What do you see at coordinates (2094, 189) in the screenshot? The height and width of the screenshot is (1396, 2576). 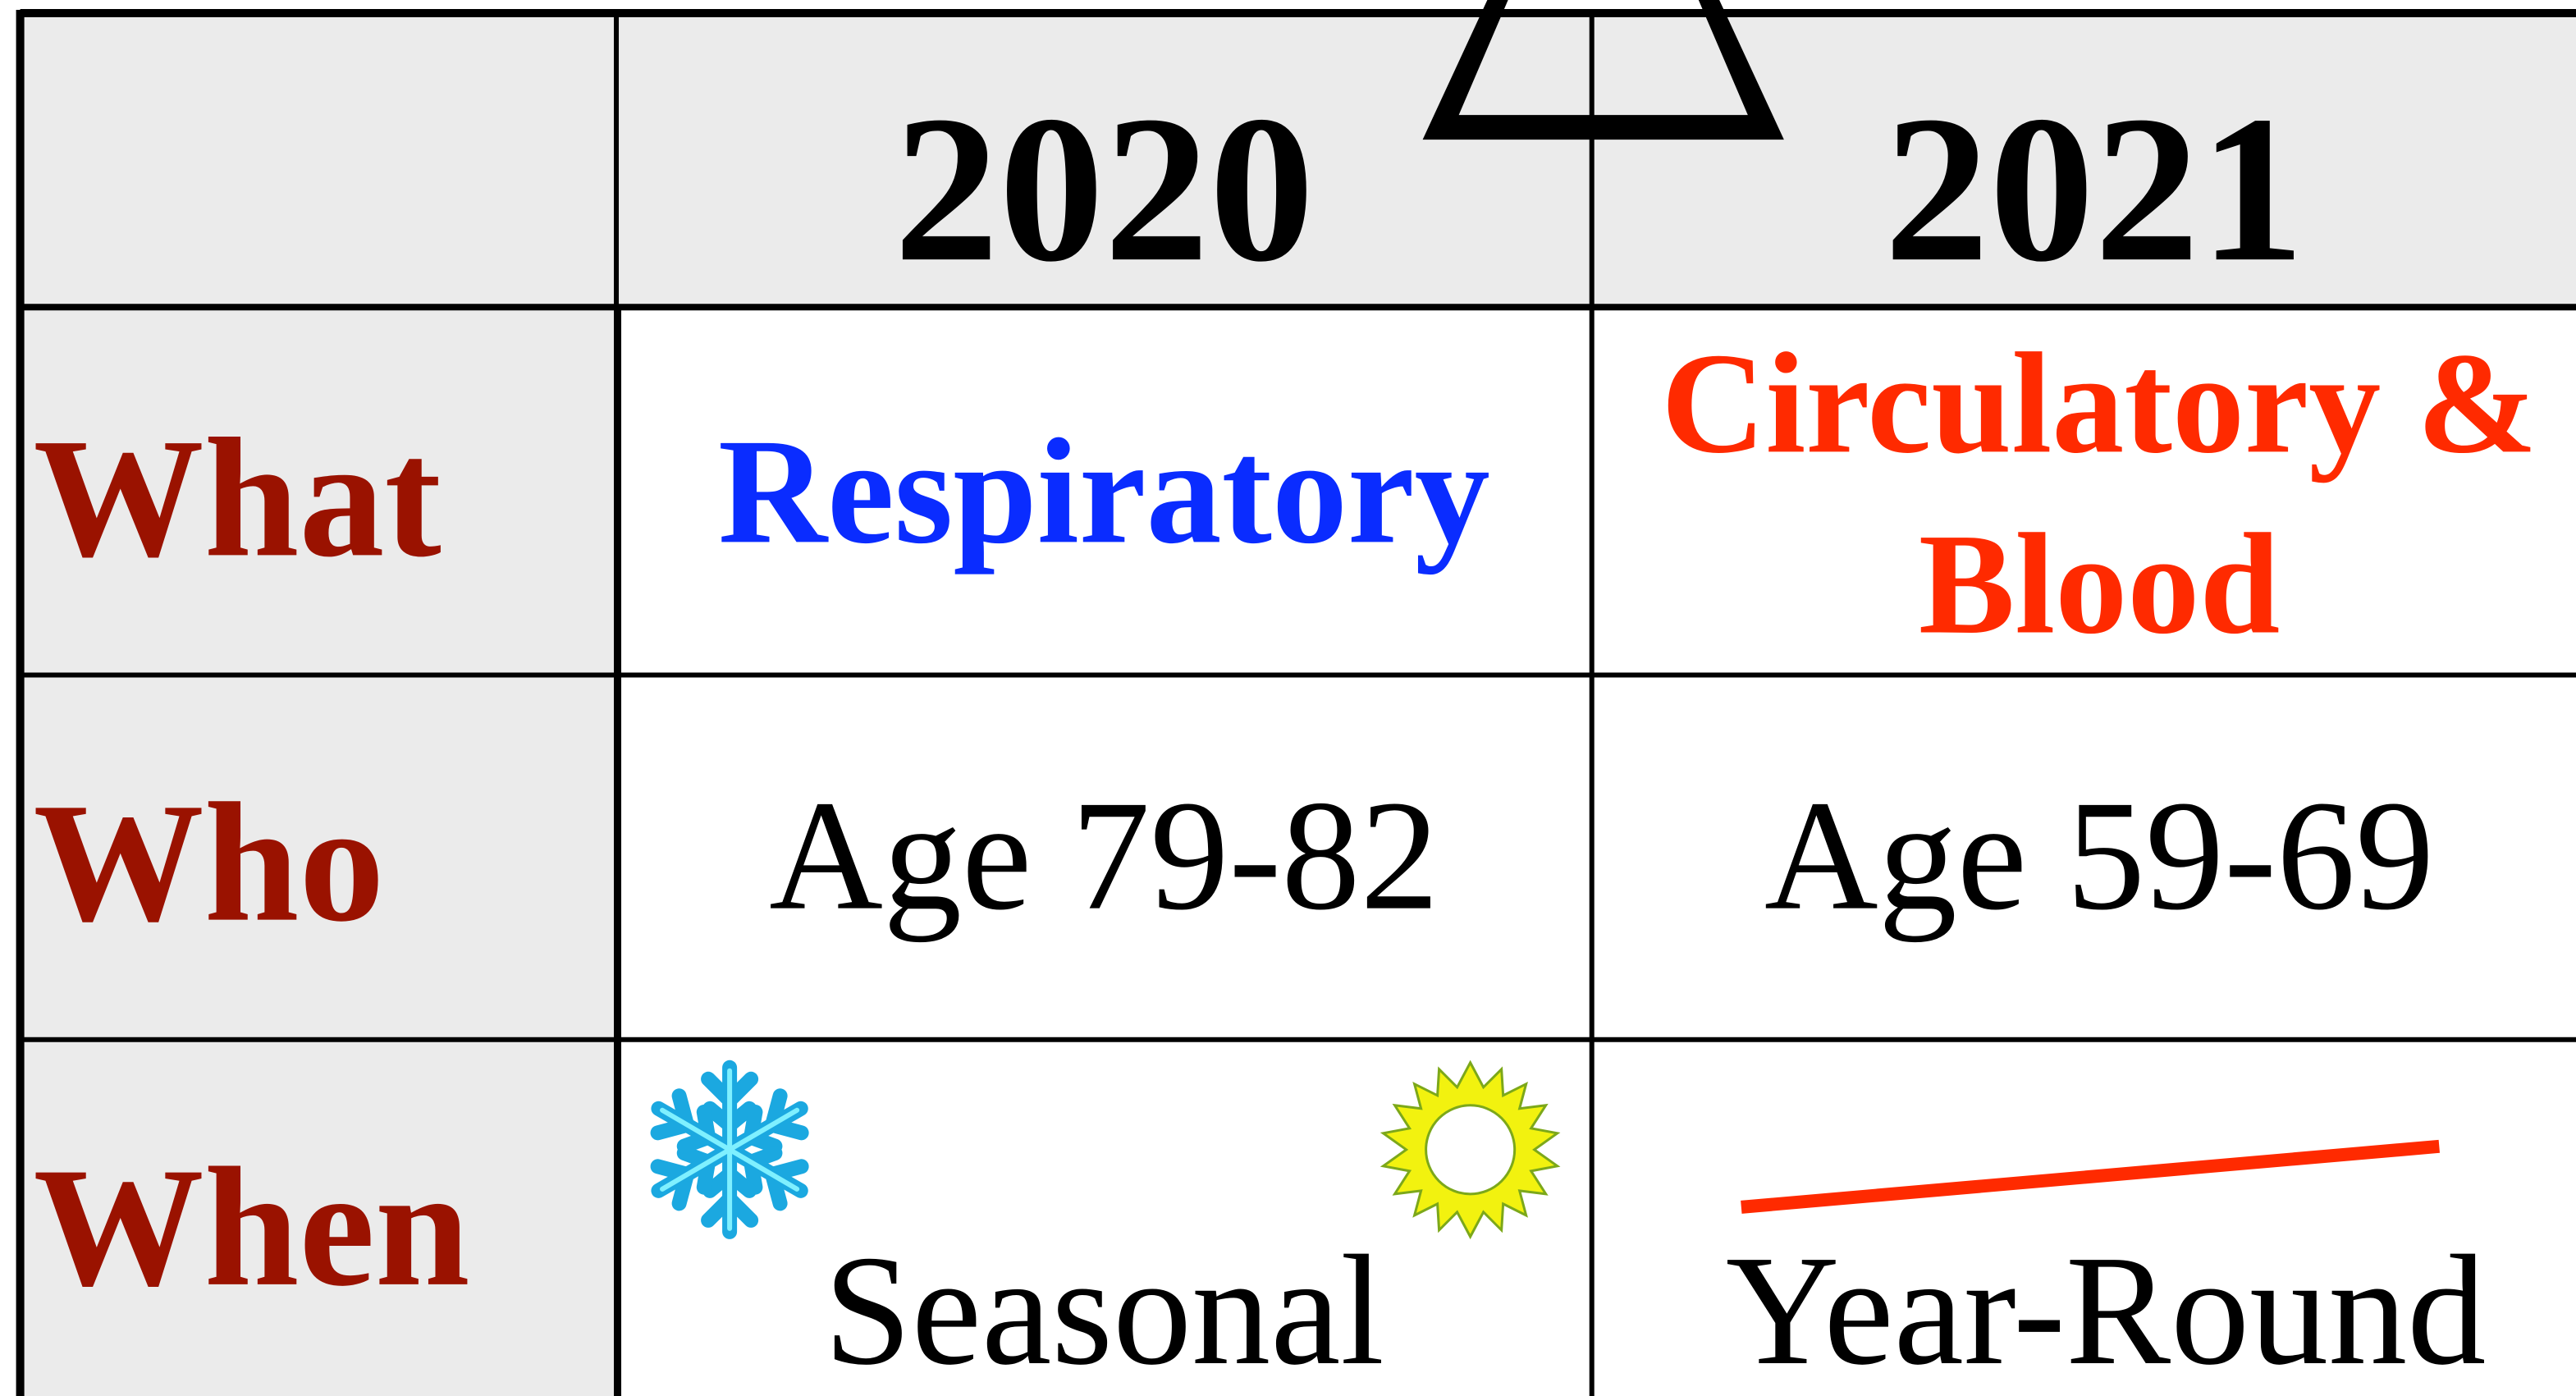 I see `column-header: 2021` at bounding box center [2094, 189].